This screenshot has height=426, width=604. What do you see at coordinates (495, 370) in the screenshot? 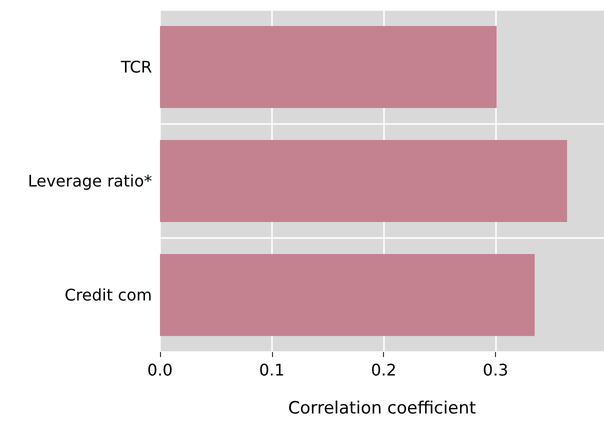
I see `x-tick-label: 0.3` at bounding box center [495, 370].